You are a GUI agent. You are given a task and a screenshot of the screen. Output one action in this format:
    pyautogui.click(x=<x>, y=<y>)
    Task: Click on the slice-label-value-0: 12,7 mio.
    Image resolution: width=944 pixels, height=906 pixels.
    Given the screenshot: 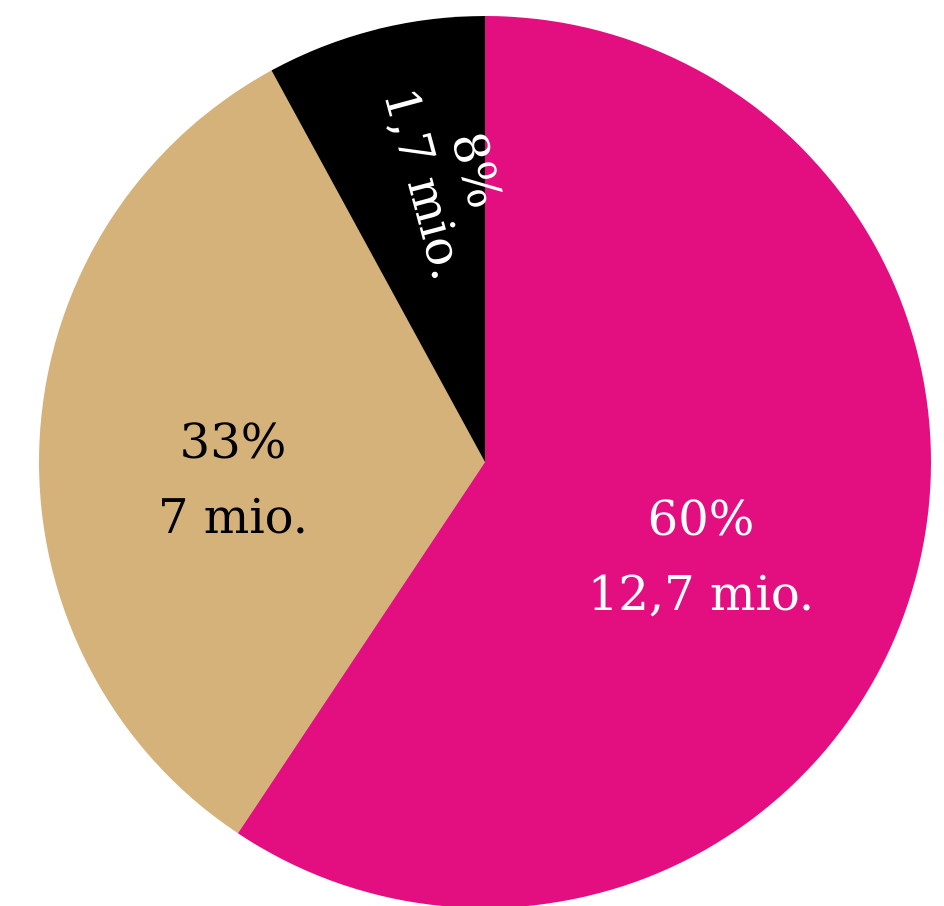 What is the action you would take?
    pyautogui.click(x=701, y=594)
    